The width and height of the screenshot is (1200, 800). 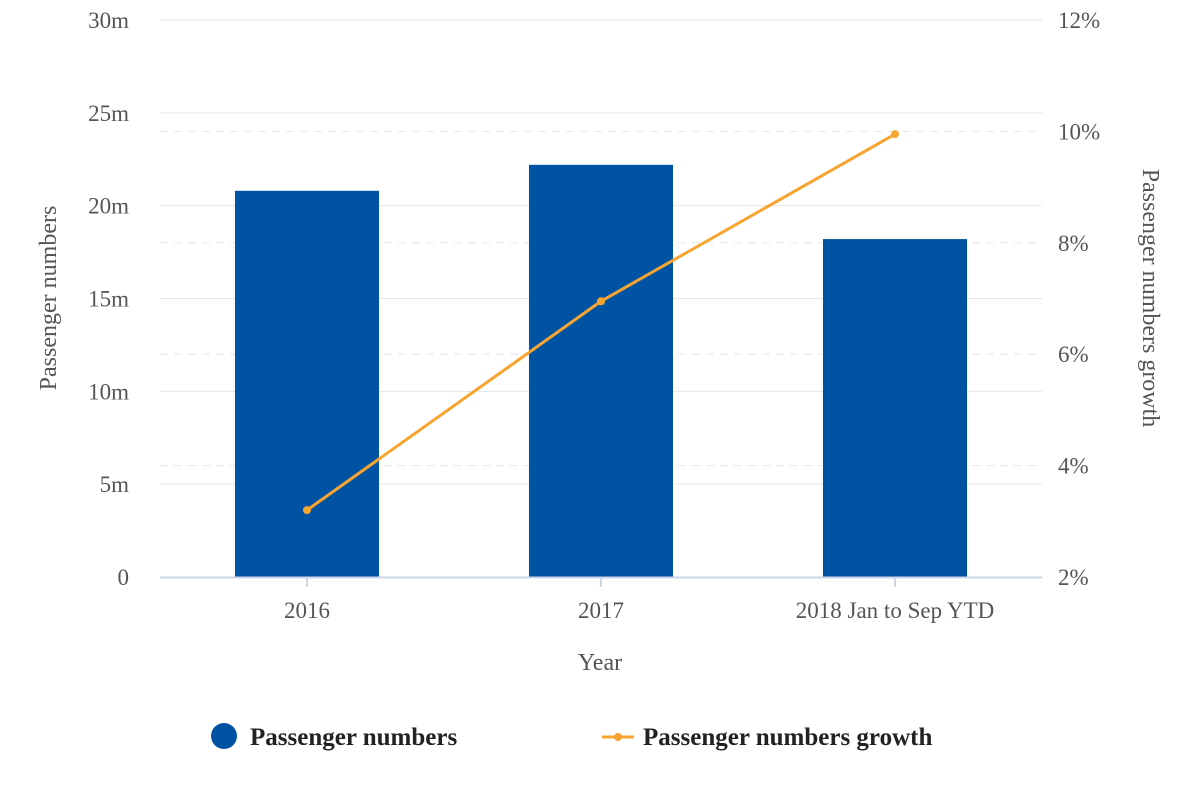 I want to click on y-tick-label-left: 15m, so click(x=108, y=299).